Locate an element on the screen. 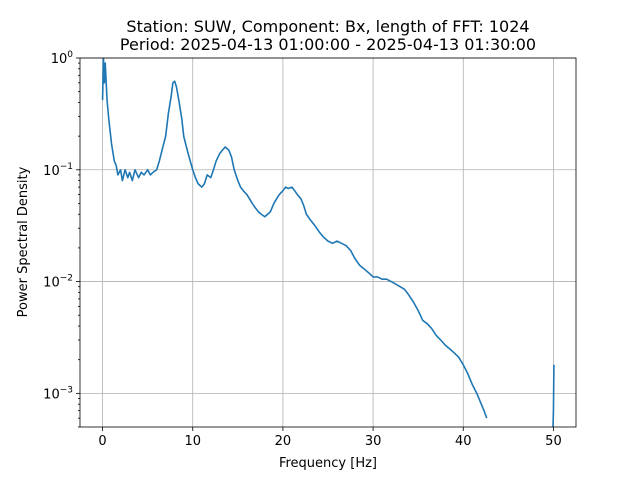  x-tick-label: 30 is located at coordinates (373, 441).